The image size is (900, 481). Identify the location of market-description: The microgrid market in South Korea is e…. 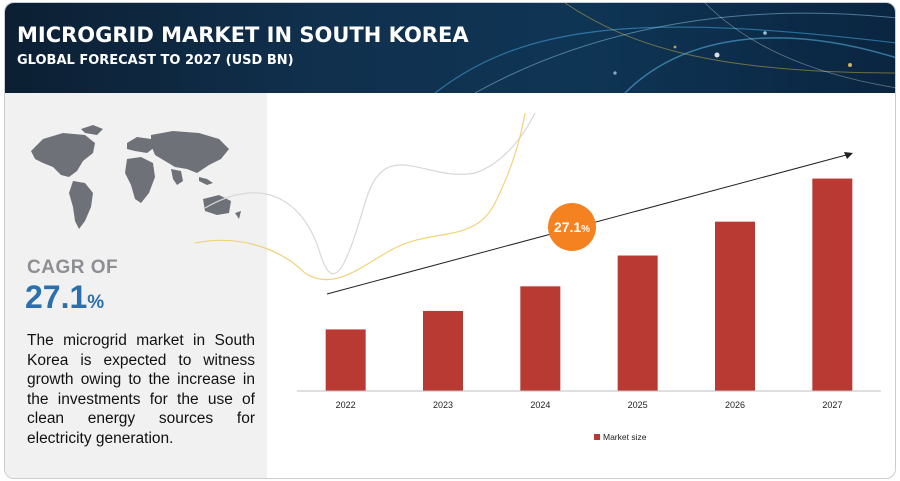
(141, 389).